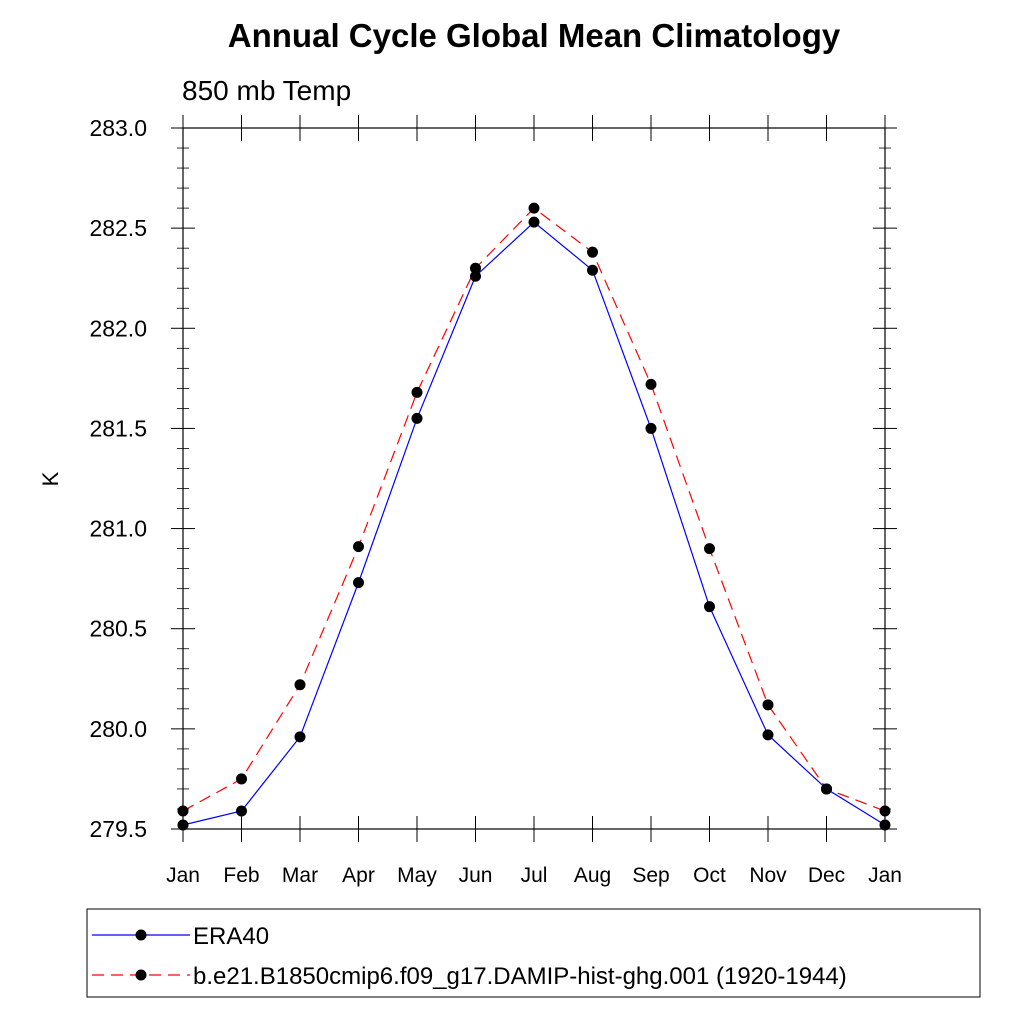  I want to click on y-axis-label: K, so click(50, 478).